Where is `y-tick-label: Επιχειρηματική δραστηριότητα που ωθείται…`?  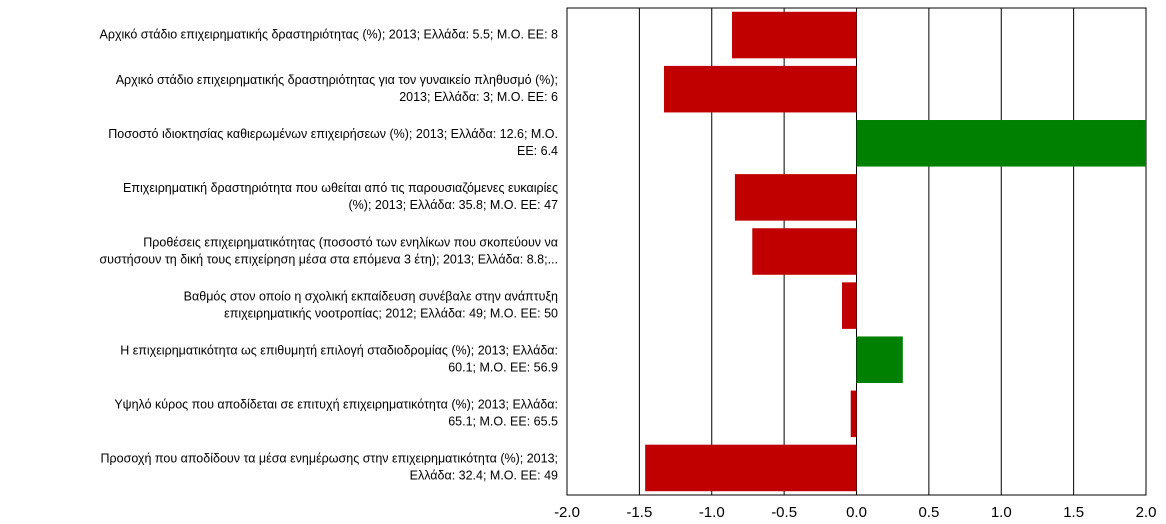 y-tick-label: Επιχειρηματική δραστηριότητα που ωθείται… is located at coordinates (340, 188).